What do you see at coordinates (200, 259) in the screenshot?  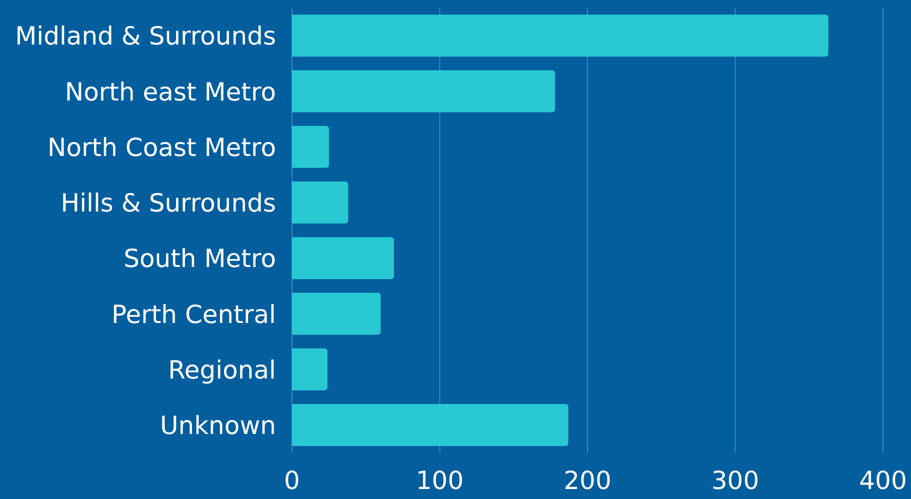 I see `y-tick-label: South Metro` at bounding box center [200, 259].